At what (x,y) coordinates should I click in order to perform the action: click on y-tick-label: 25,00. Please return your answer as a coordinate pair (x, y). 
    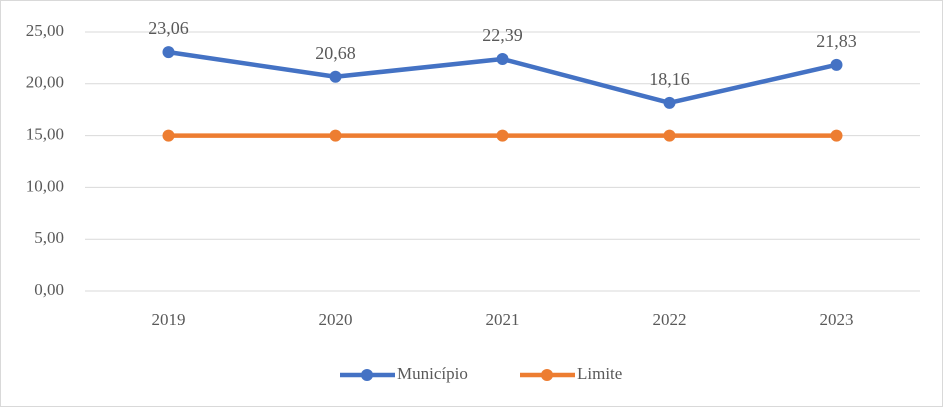
    Looking at the image, I should click on (45, 30).